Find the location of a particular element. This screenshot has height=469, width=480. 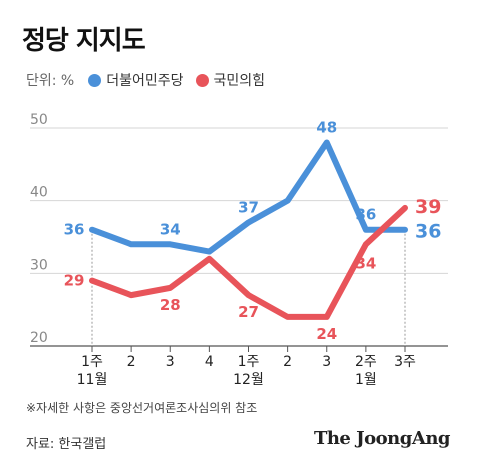

brand-logo: The JoongAng is located at coordinates (382, 438).